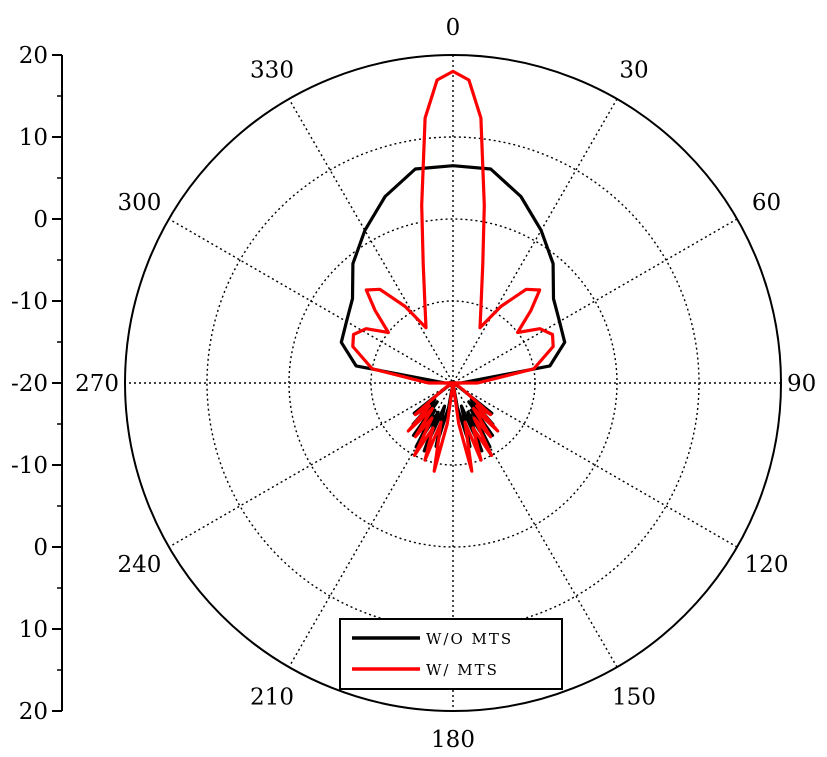 The width and height of the screenshot is (827, 757). Describe the element at coordinates (462, 670) in the screenshot. I see `legend-label-1: W/ MTS` at that location.